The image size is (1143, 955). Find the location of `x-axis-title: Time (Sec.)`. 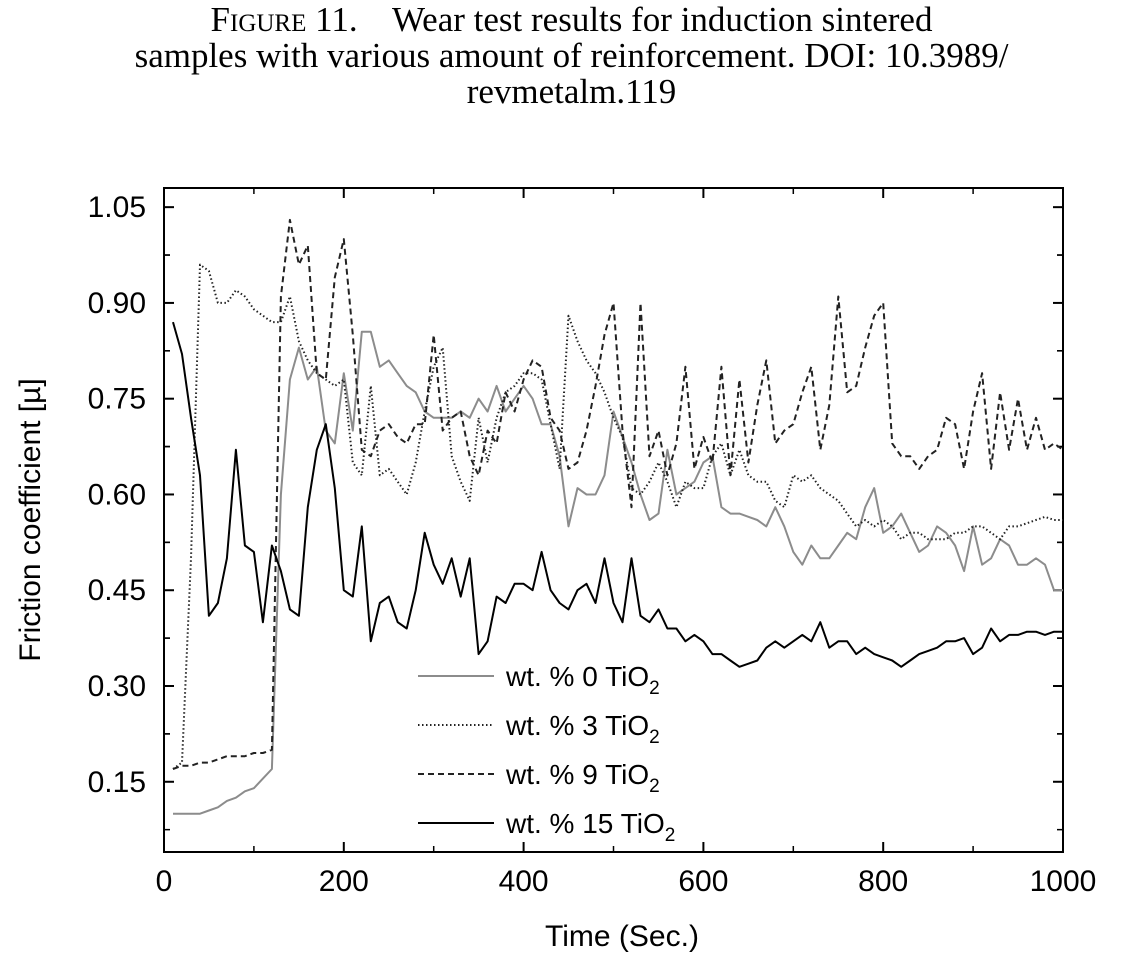

x-axis-title: Time (Sec.) is located at coordinates (622, 936).